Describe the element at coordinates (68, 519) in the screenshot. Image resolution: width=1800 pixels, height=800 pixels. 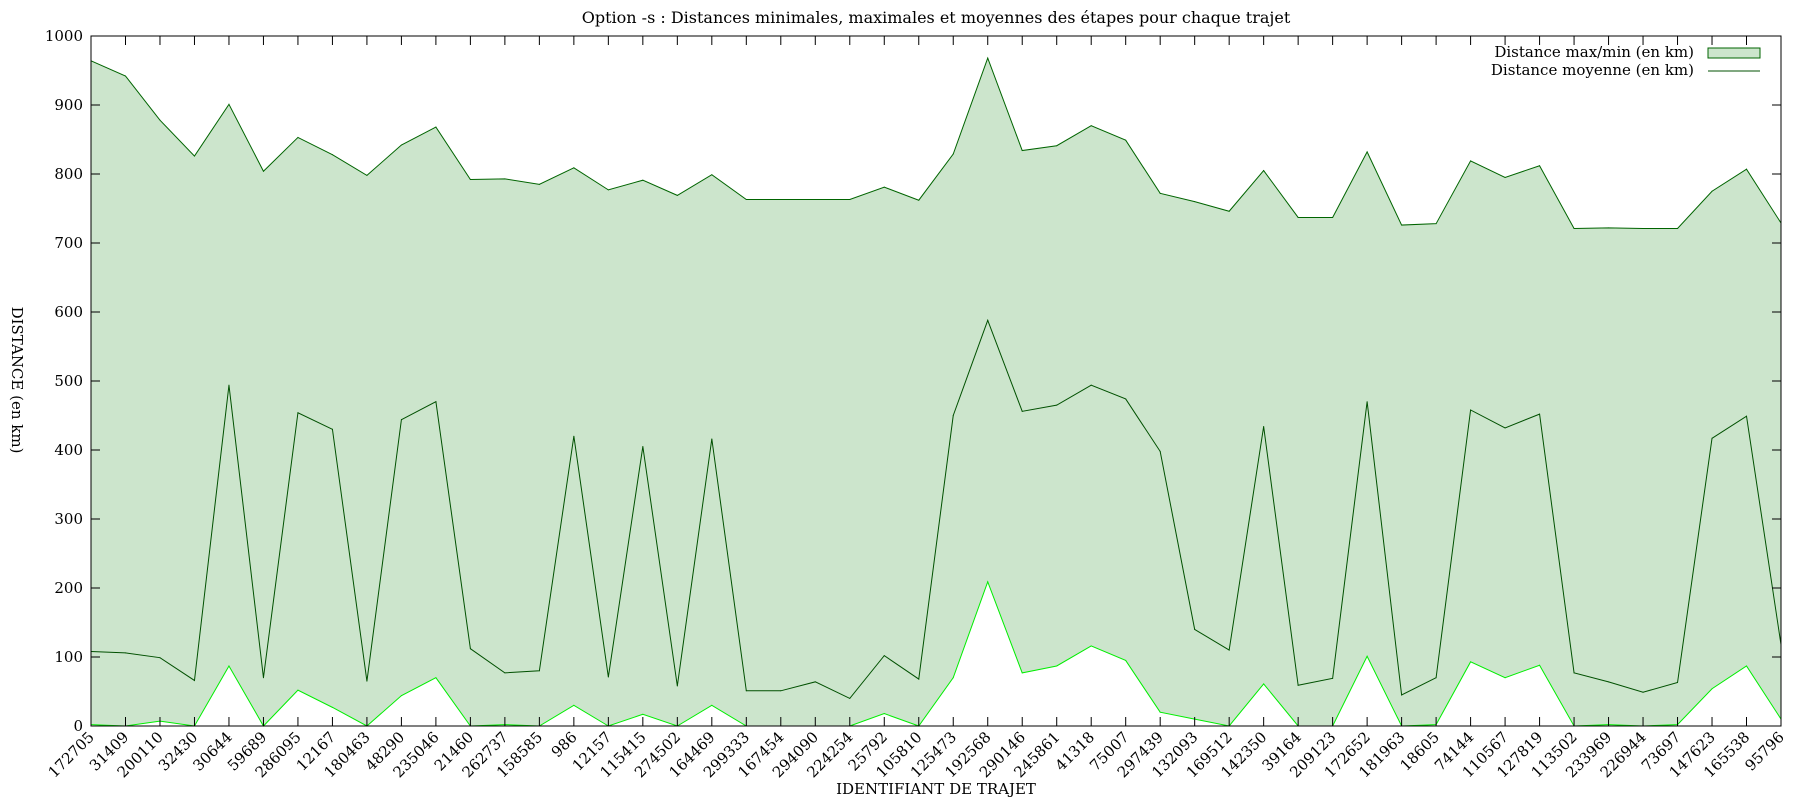
I see `y-tick-label: 300` at that location.